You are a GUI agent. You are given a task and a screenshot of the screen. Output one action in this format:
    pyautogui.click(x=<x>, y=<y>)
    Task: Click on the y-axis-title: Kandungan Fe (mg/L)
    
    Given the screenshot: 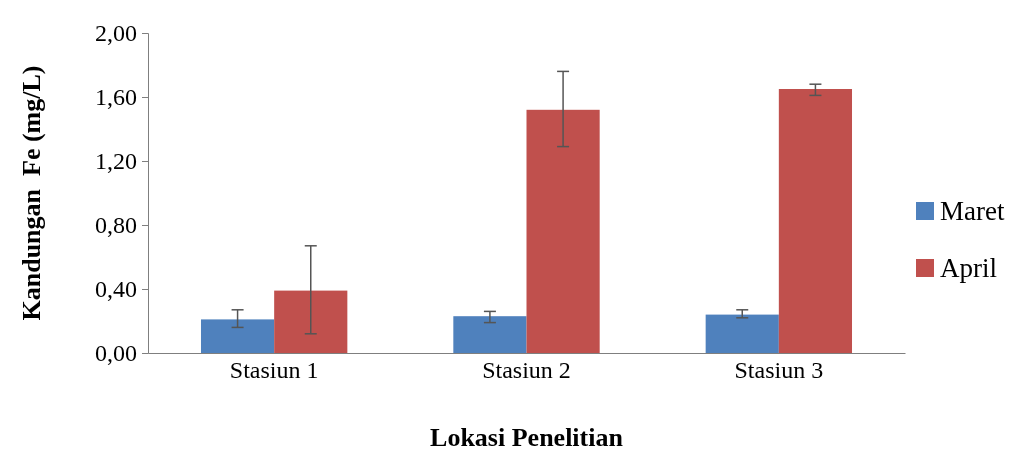 What is the action you would take?
    pyautogui.click(x=31, y=193)
    